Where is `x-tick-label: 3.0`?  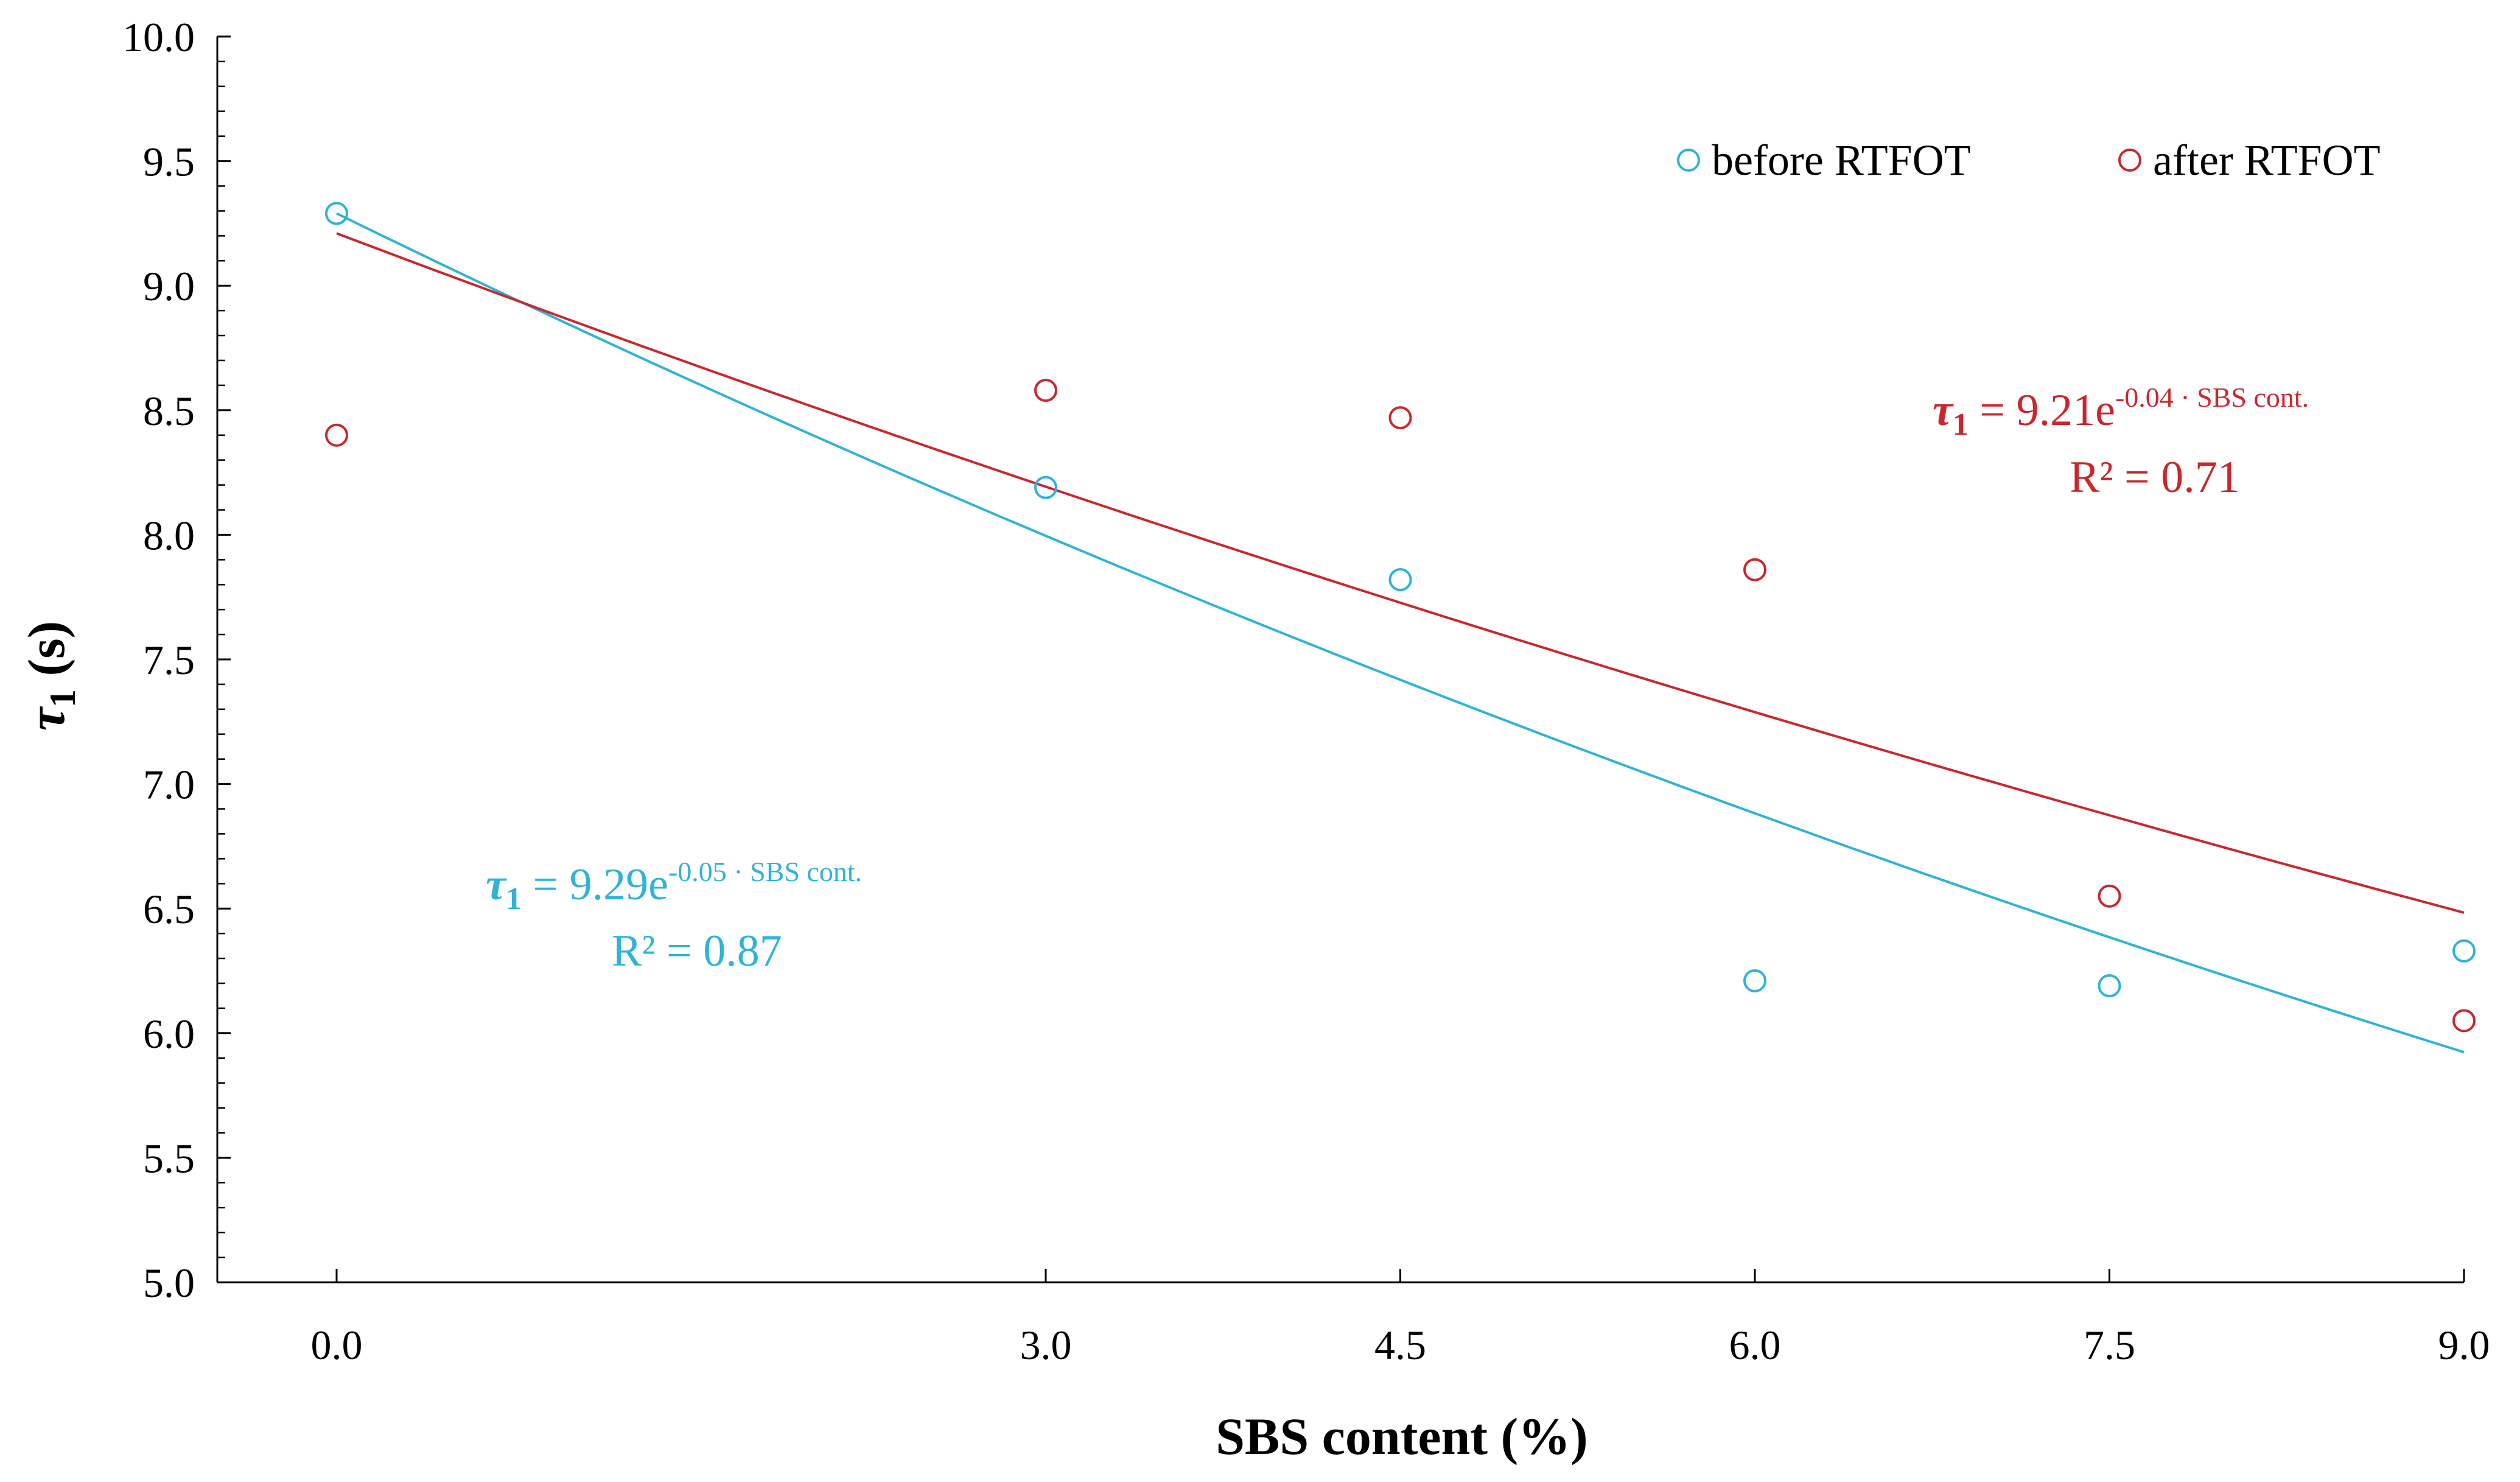 x-tick-label: 3.0 is located at coordinates (1046, 1345).